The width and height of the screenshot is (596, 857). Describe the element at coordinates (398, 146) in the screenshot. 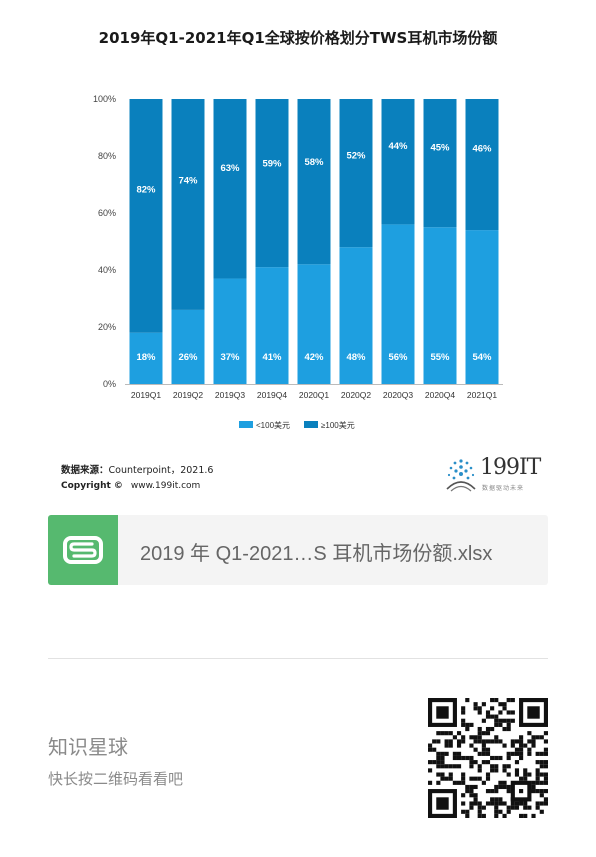

I see `data-label: 44%` at that location.